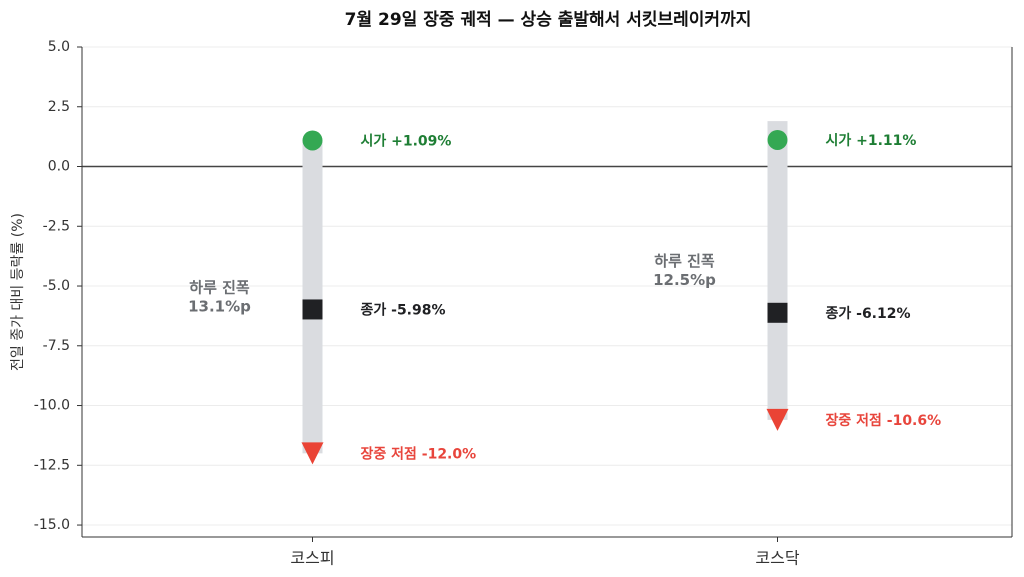  Describe the element at coordinates (52, 525) in the screenshot. I see `y-tick-label: -15.0` at that location.